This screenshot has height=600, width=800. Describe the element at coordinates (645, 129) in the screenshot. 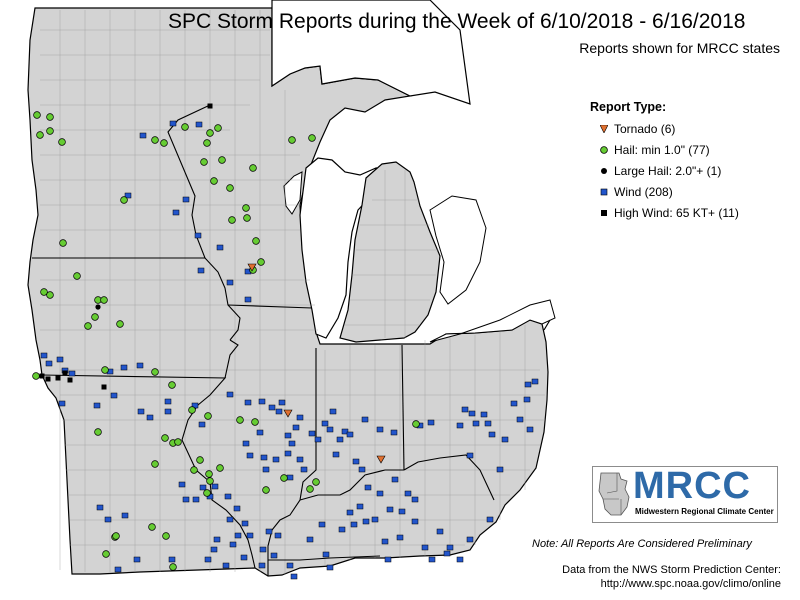

I see `legend-label-tornado: Tornado (6)` at that location.